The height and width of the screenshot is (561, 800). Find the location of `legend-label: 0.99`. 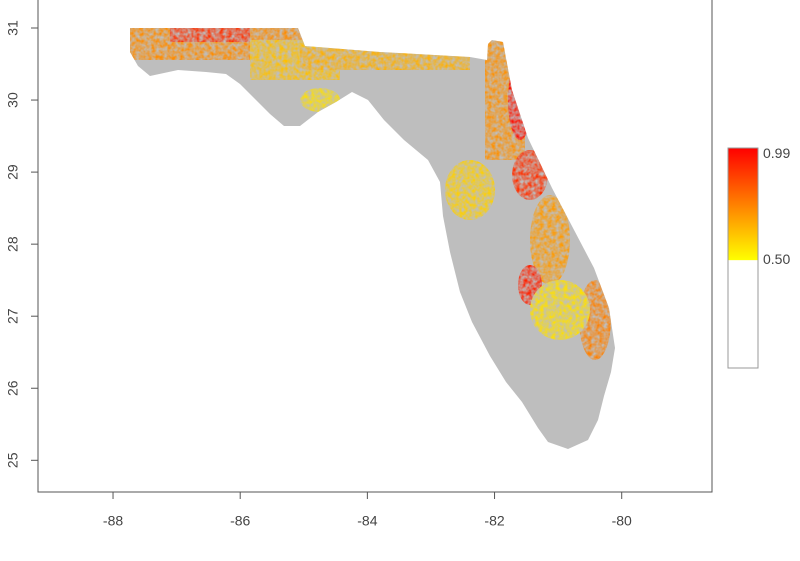

legend-label: 0.99 is located at coordinates (776, 153).